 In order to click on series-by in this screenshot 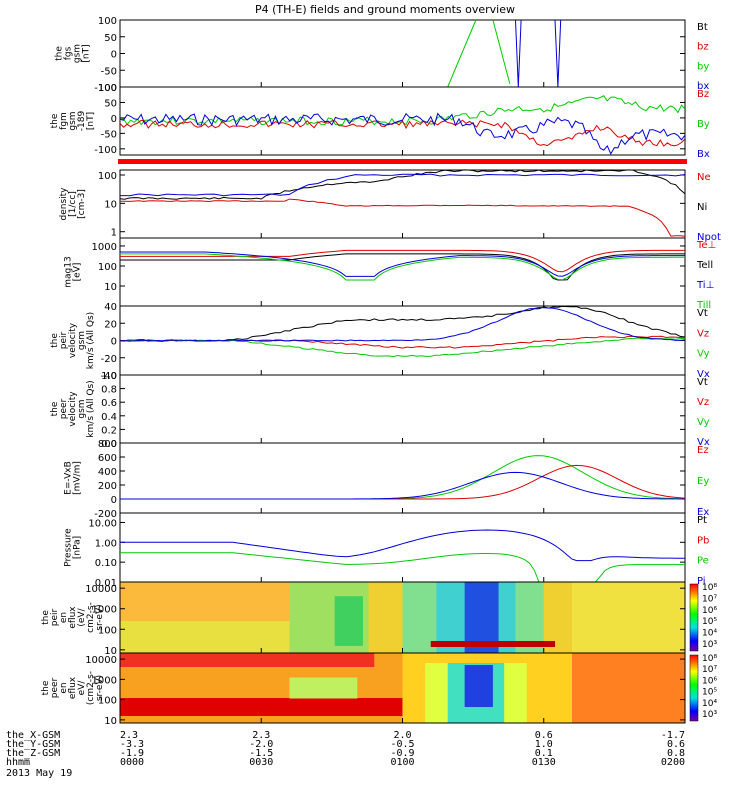, I will do `click(501, 51)`.